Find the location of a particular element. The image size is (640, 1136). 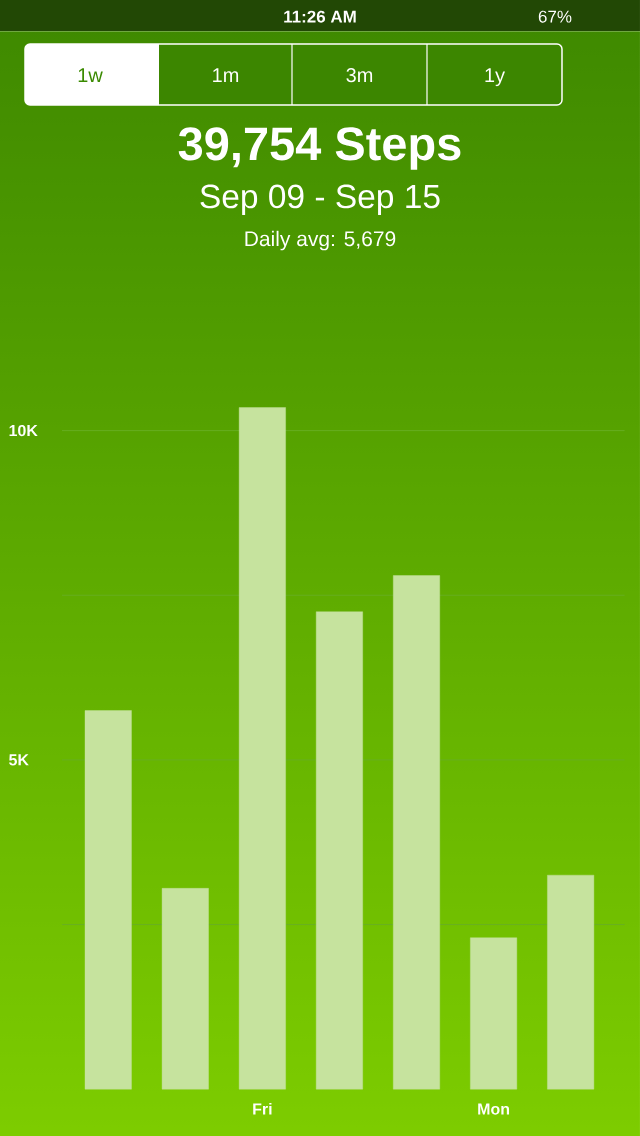

text: 11:26 AM is located at coordinates (320, 16).